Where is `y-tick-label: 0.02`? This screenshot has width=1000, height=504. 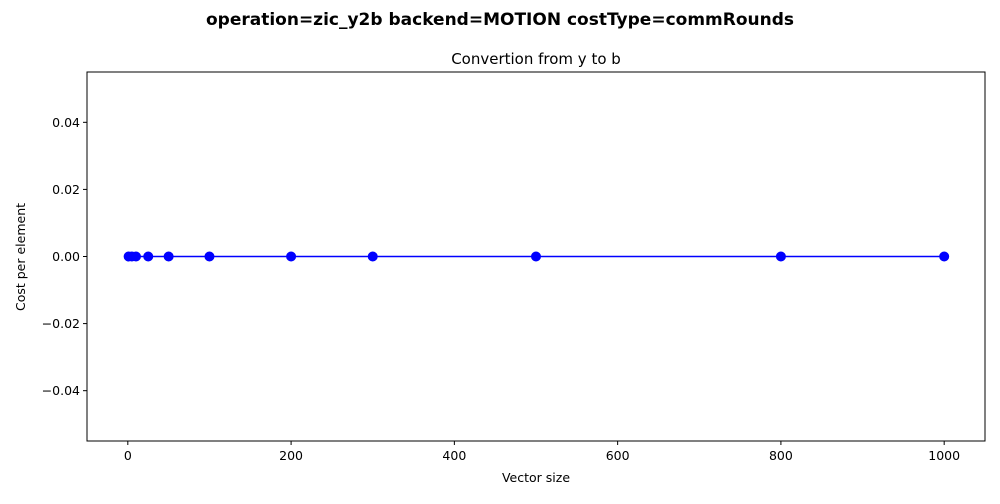 y-tick-label: 0.02 is located at coordinates (66, 189).